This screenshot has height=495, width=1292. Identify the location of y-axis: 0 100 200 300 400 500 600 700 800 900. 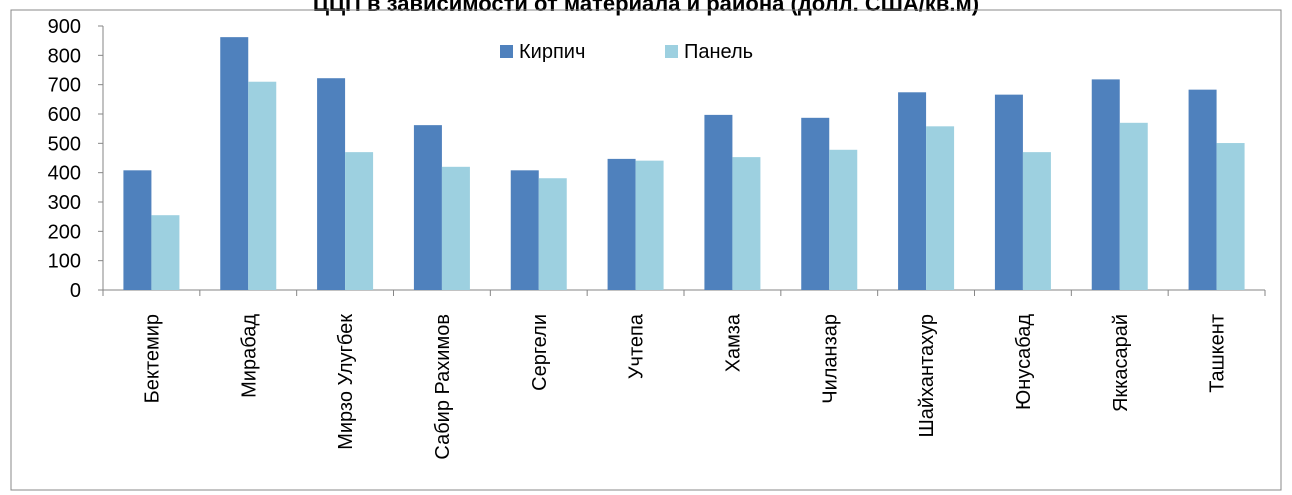
(76, 159).